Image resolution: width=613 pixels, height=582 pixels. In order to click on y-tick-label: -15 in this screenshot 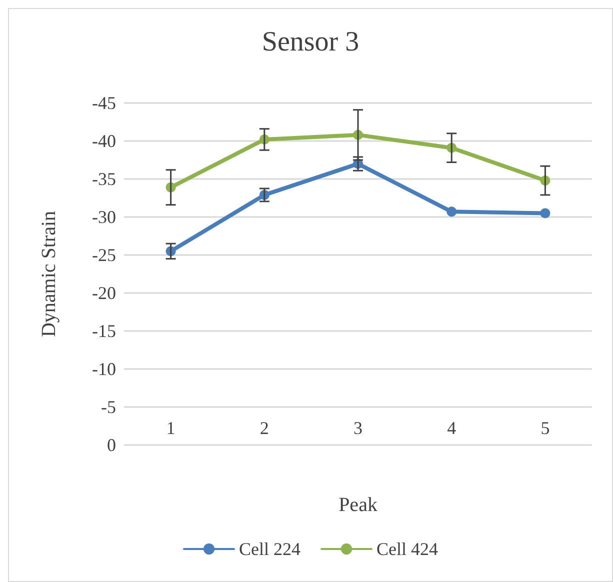, I will do `click(104, 331)`.